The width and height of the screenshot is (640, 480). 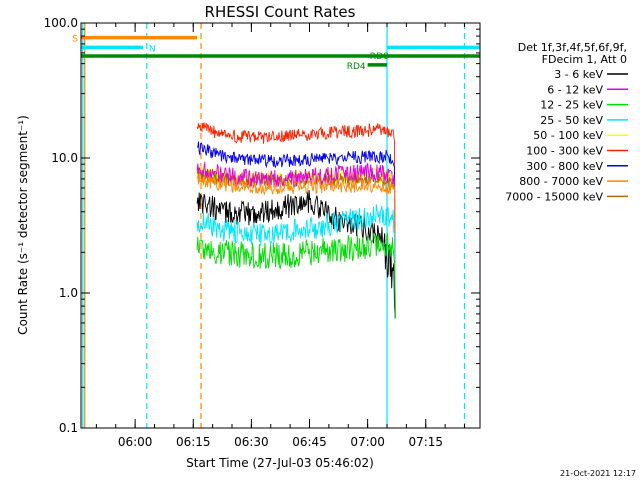 I want to click on legend-entry-label: 800 - 7000 keV, so click(x=561, y=181).